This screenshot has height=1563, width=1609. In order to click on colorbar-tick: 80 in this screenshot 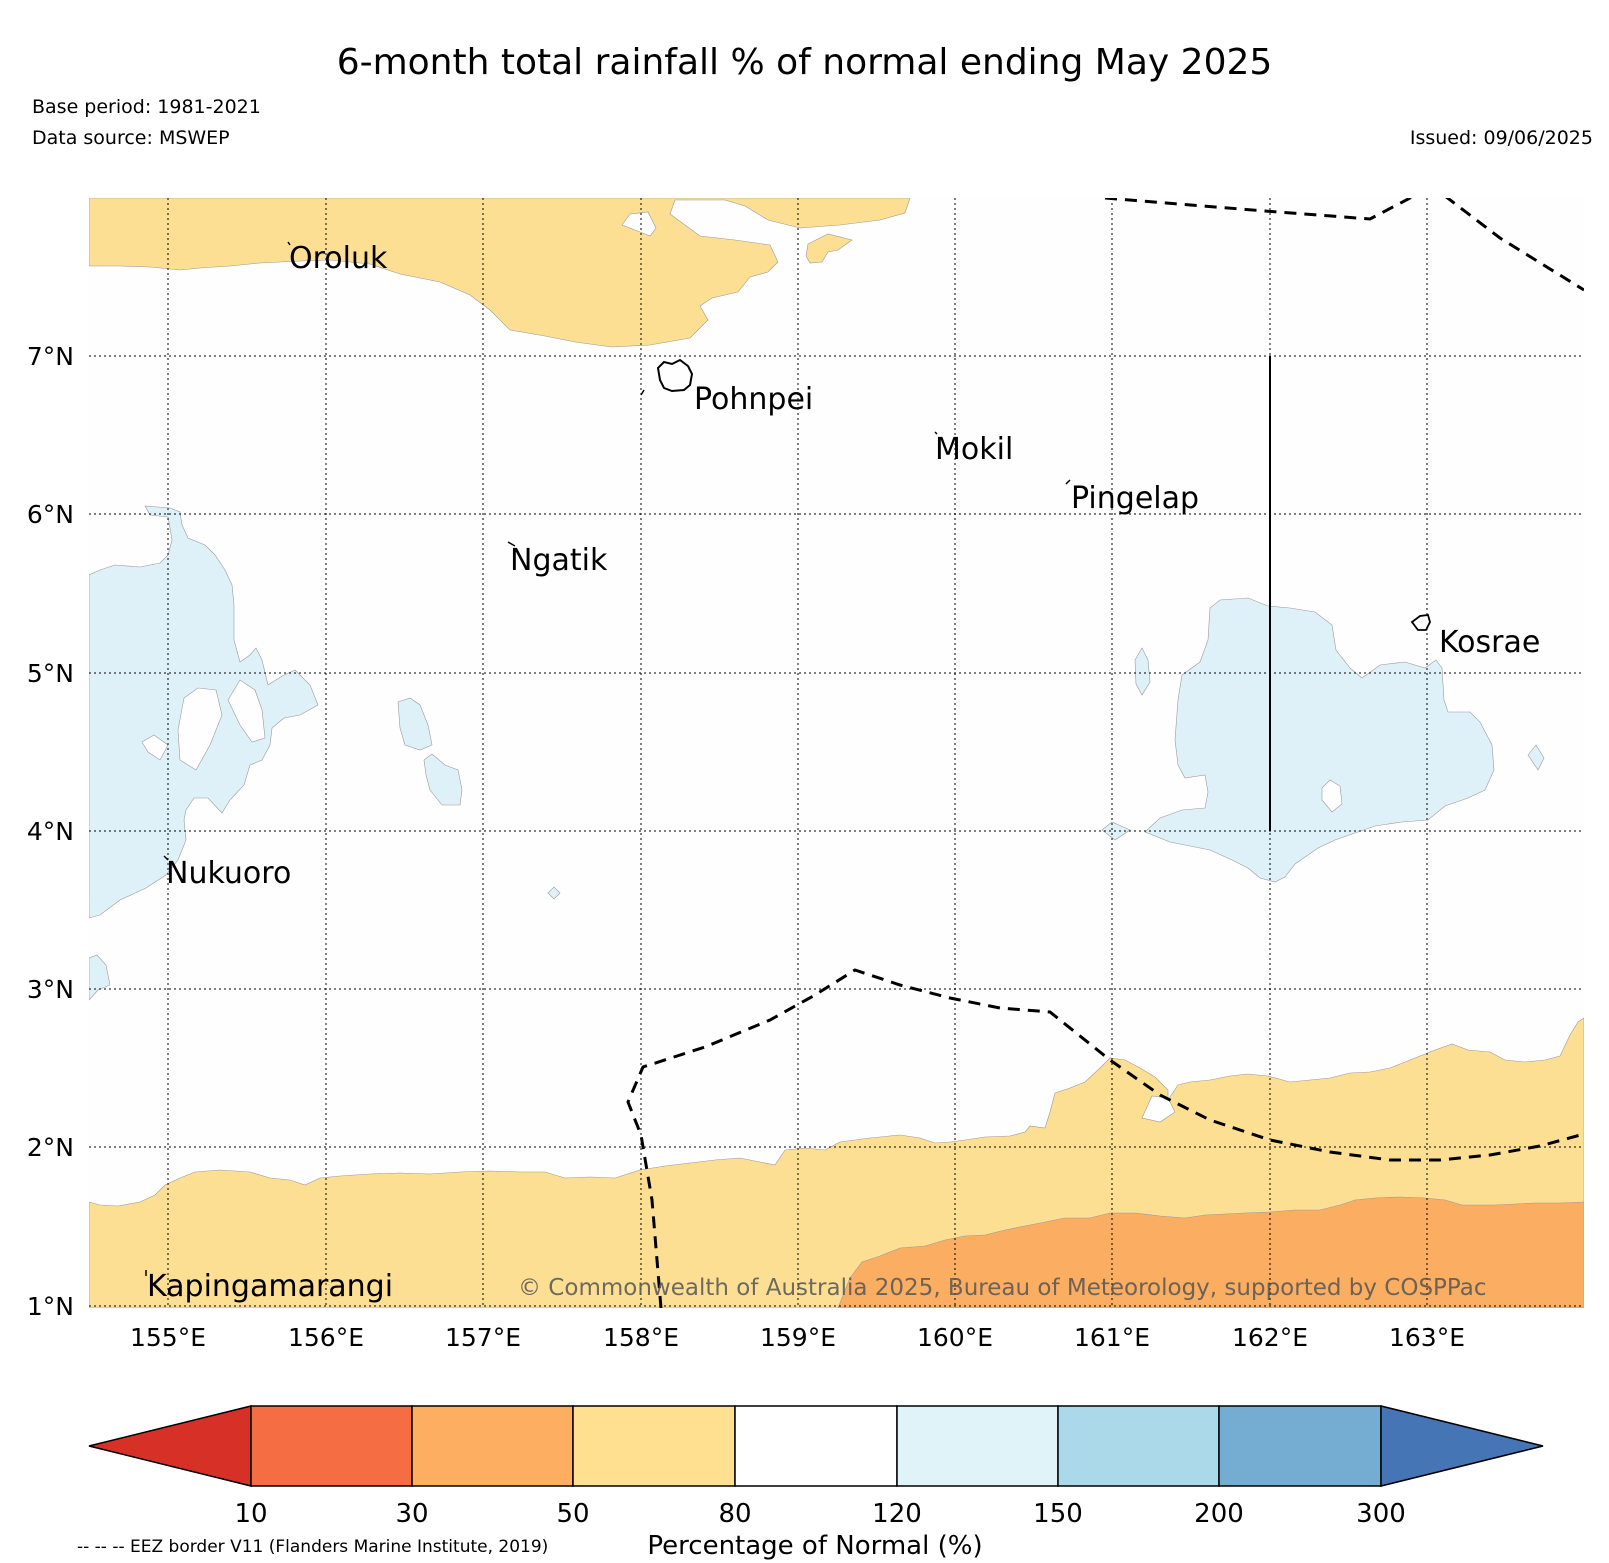, I will do `click(734, 1514)`.